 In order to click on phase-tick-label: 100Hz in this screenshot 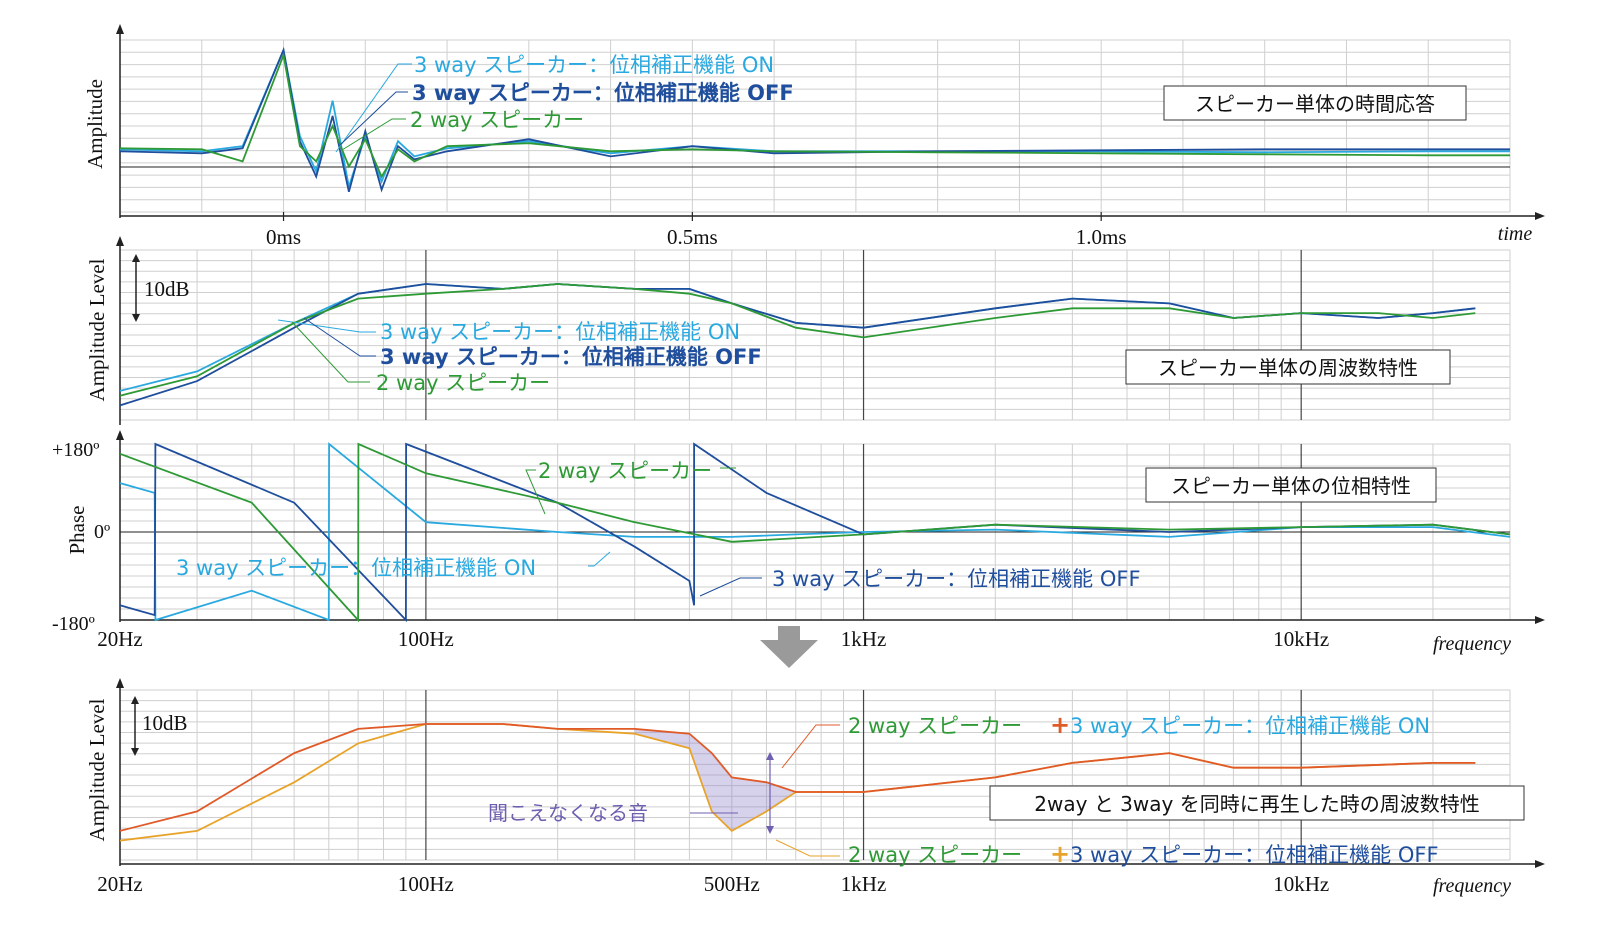, I will do `click(426, 639)`.